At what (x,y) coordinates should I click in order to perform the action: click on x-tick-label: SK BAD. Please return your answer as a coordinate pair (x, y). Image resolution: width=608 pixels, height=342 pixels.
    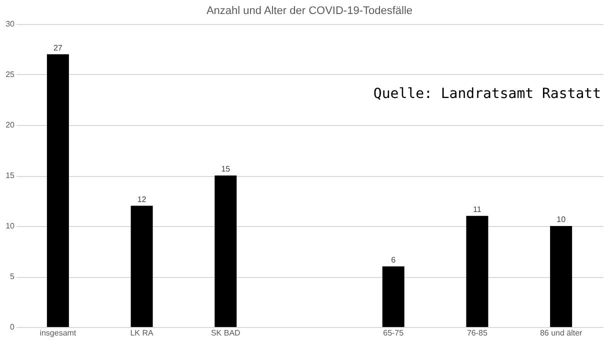
    Looking at the image, I should click on (225, 333).